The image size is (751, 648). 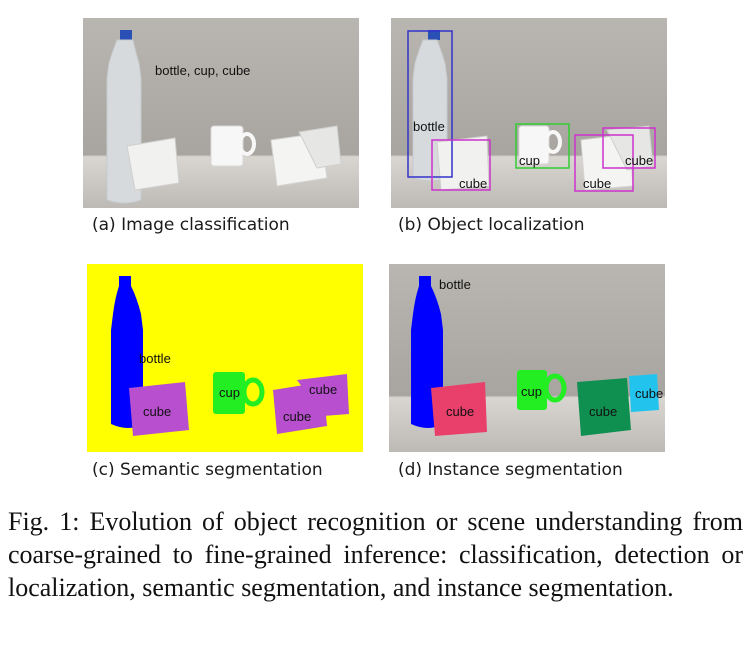 I want to click on semantic-mask: bottle cube cup cube cube, so click(x=225, y=358).